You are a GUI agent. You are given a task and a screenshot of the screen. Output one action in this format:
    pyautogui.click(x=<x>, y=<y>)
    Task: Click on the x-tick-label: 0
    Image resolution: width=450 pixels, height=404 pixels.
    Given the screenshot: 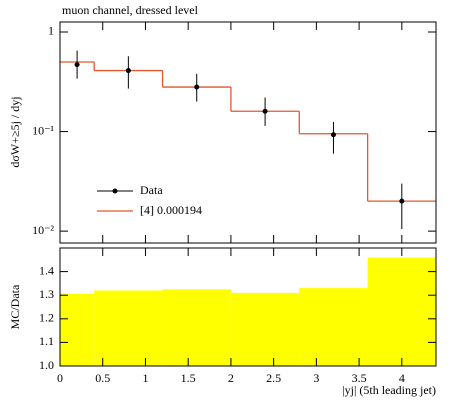 What is the action you would take?
    pyautogui.click(x=60, y=378)
    